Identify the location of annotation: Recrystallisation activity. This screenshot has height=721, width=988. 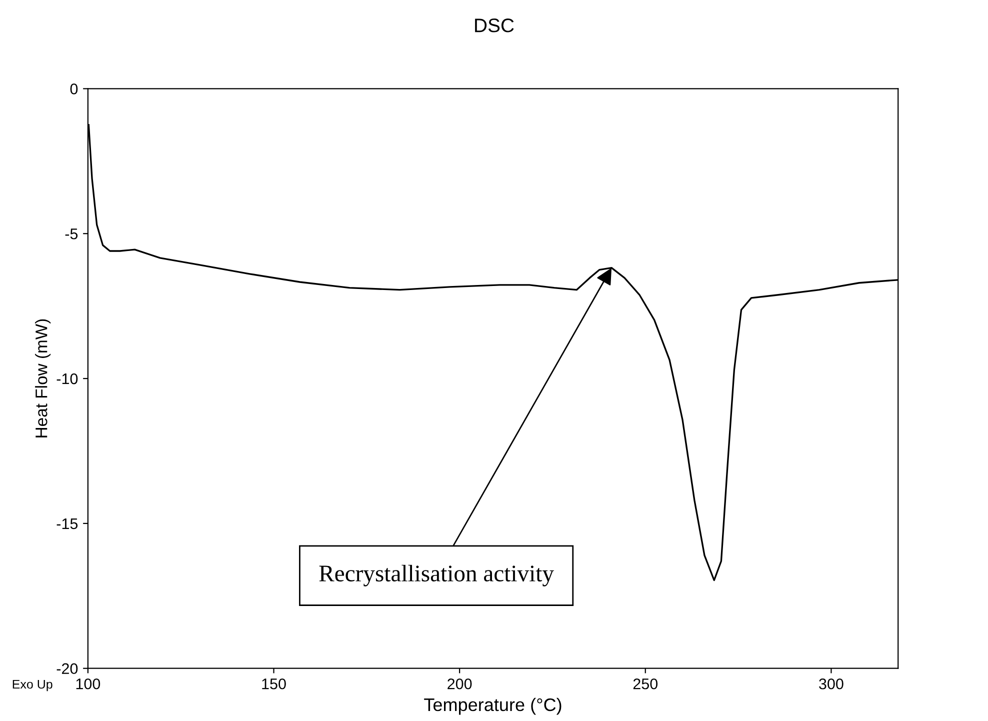
(436, 575).